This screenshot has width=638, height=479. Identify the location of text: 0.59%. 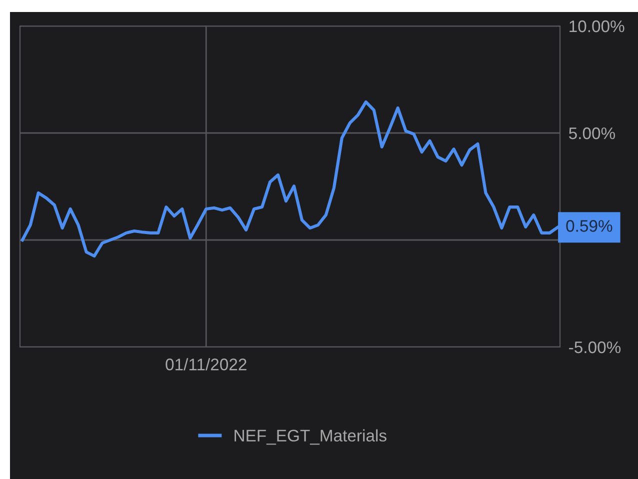
(589, 226).